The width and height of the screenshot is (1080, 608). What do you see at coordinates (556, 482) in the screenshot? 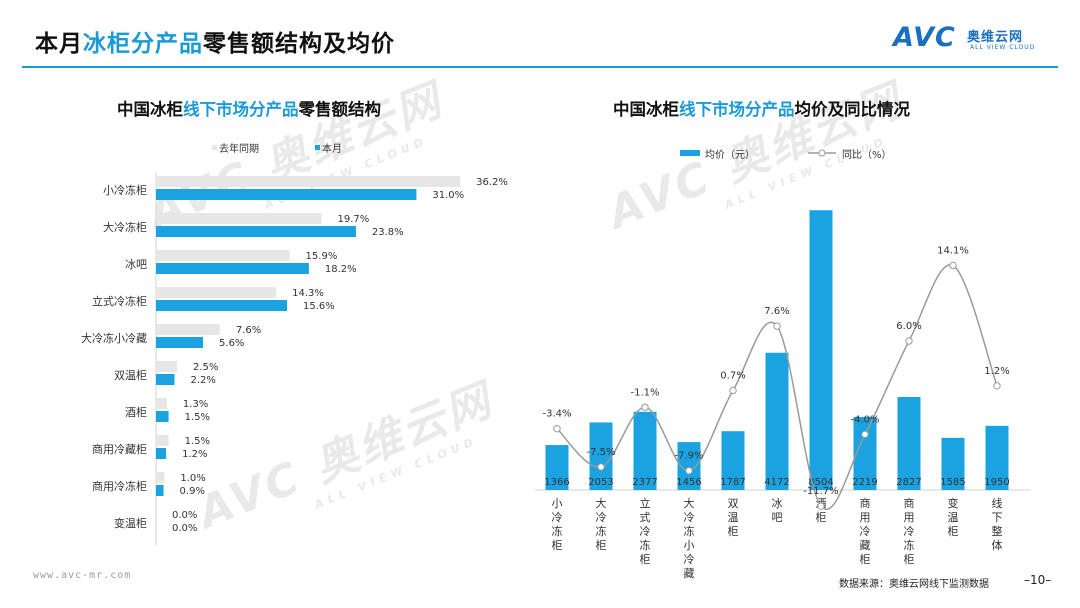
I see `data-label-avg-price: 1366` at bounding box center [556, 482].